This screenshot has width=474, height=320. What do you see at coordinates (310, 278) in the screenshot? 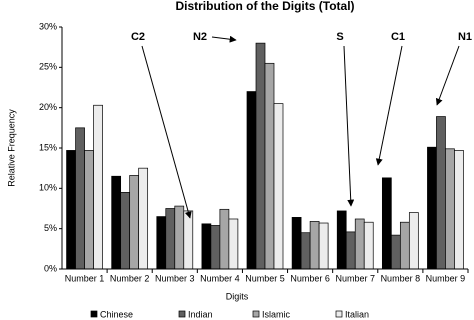
I see `x-tick-label: Number 6` at bounding box center [310, 278].